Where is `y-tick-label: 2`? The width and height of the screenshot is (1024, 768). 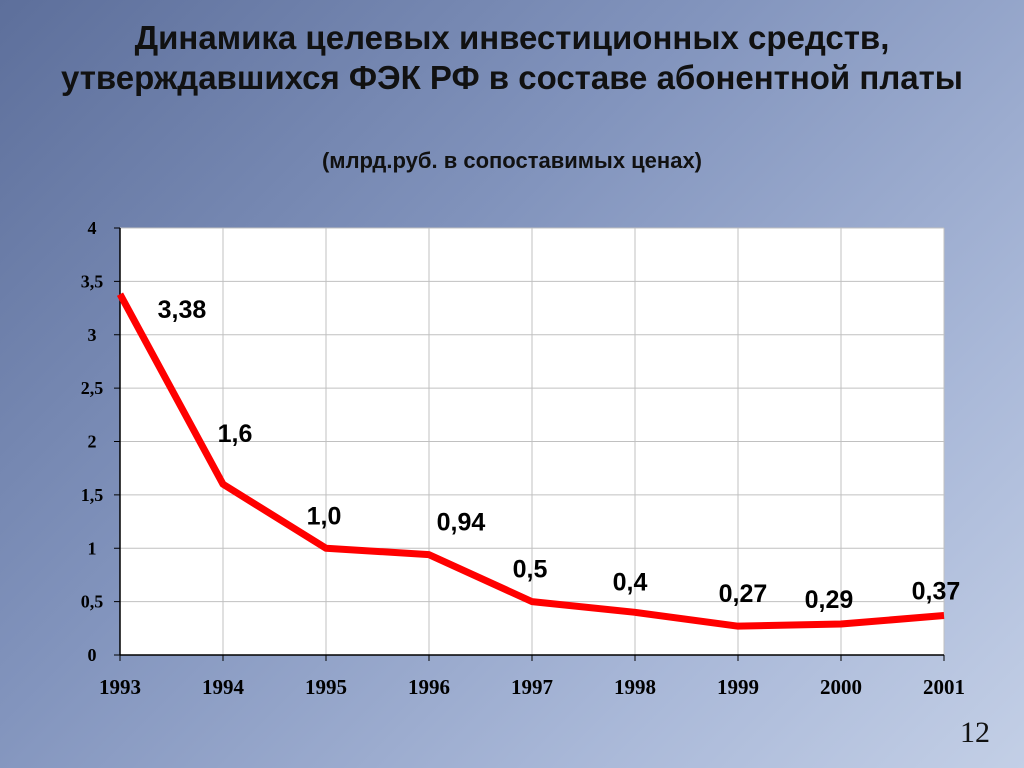 y-tick-label: 2 is located at coordinates (92, 442).